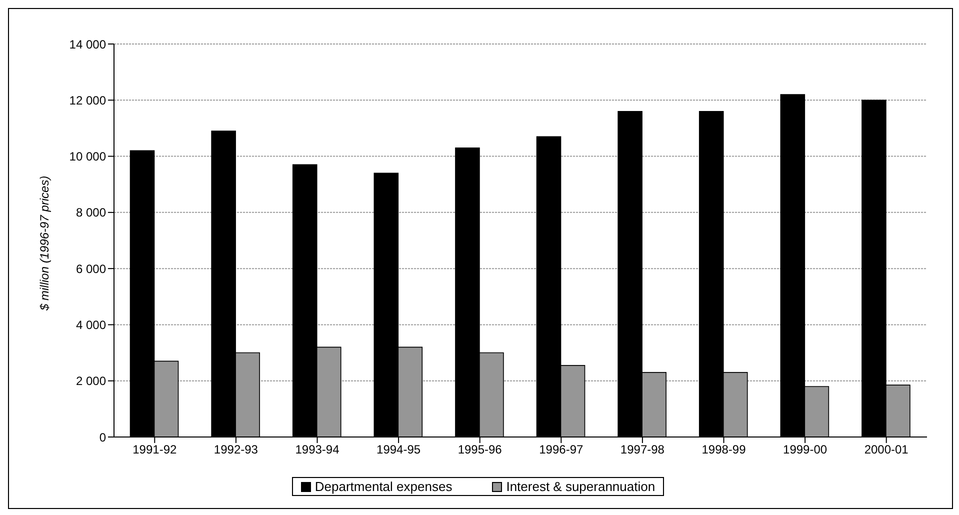 This screenshot has height=515, width=959. What do you see at coordinates (91, 381) in the screenshot?
I see `y-tick-label: 2 000` at bounding box center [91, 381].